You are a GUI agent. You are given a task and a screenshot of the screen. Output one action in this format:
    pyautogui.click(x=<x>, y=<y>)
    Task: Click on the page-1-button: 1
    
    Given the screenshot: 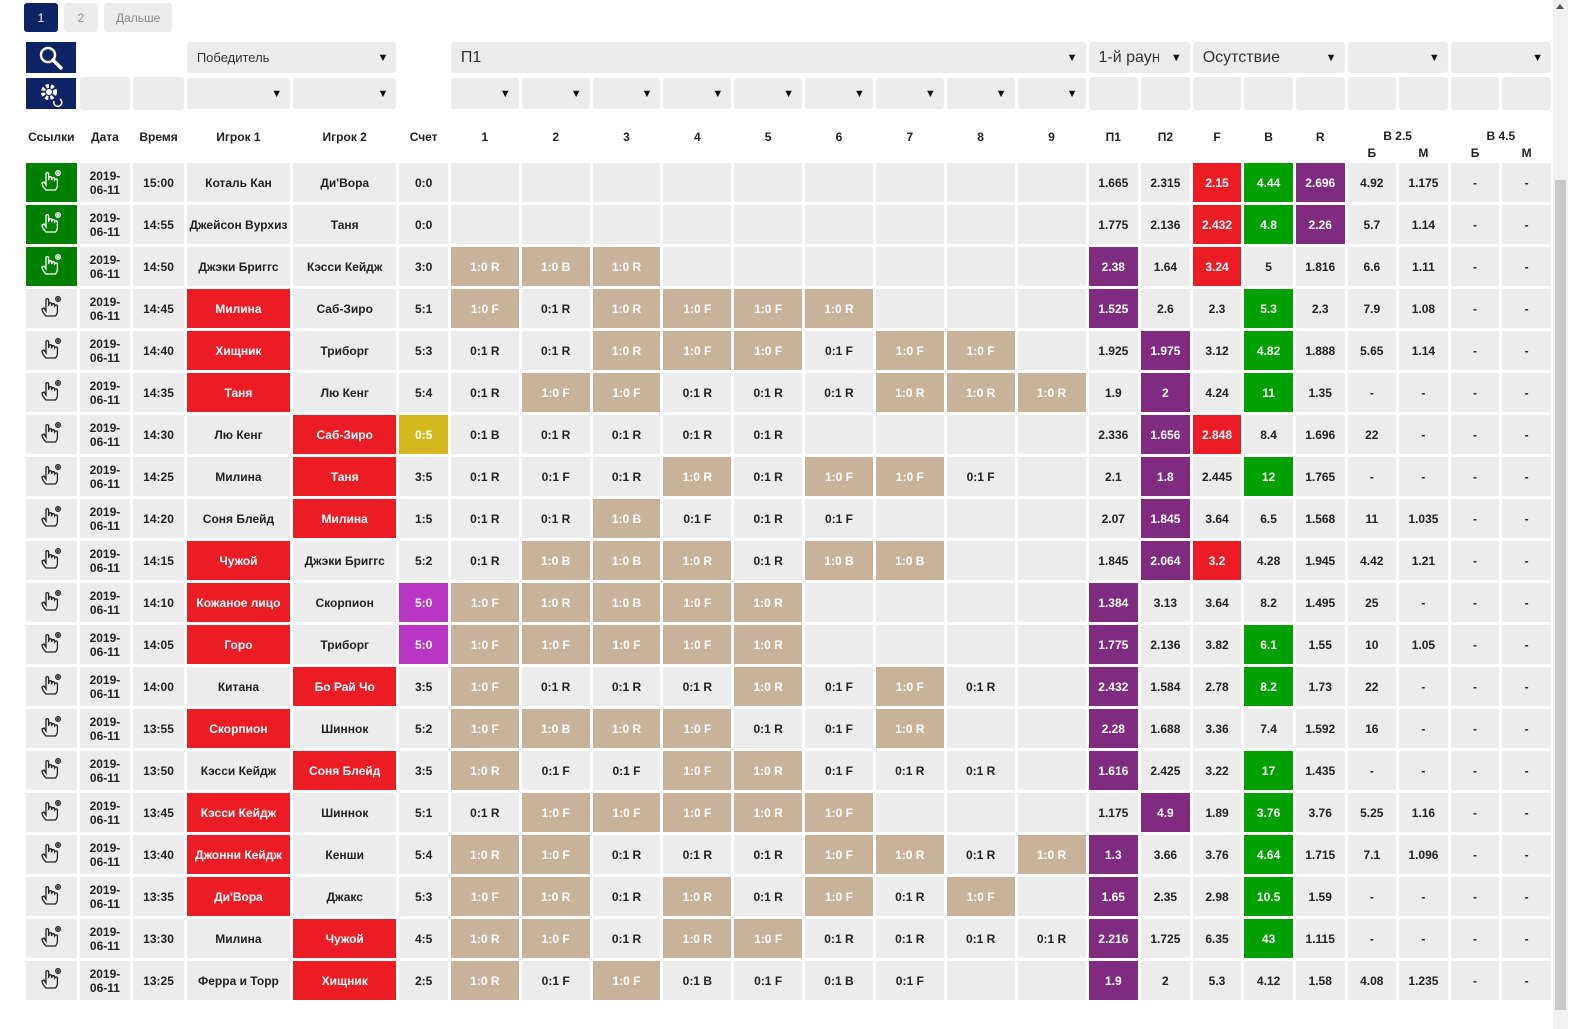 What is the action you would take?
    pyautogui.click(x=41, y=17)
    